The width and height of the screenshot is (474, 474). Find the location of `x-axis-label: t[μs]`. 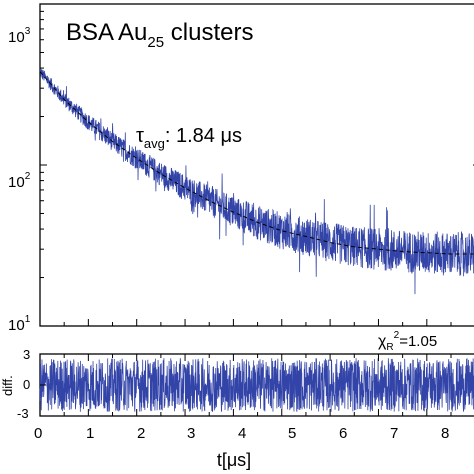

x-axis-label: t[μs] is located at coordinates (234, 460).